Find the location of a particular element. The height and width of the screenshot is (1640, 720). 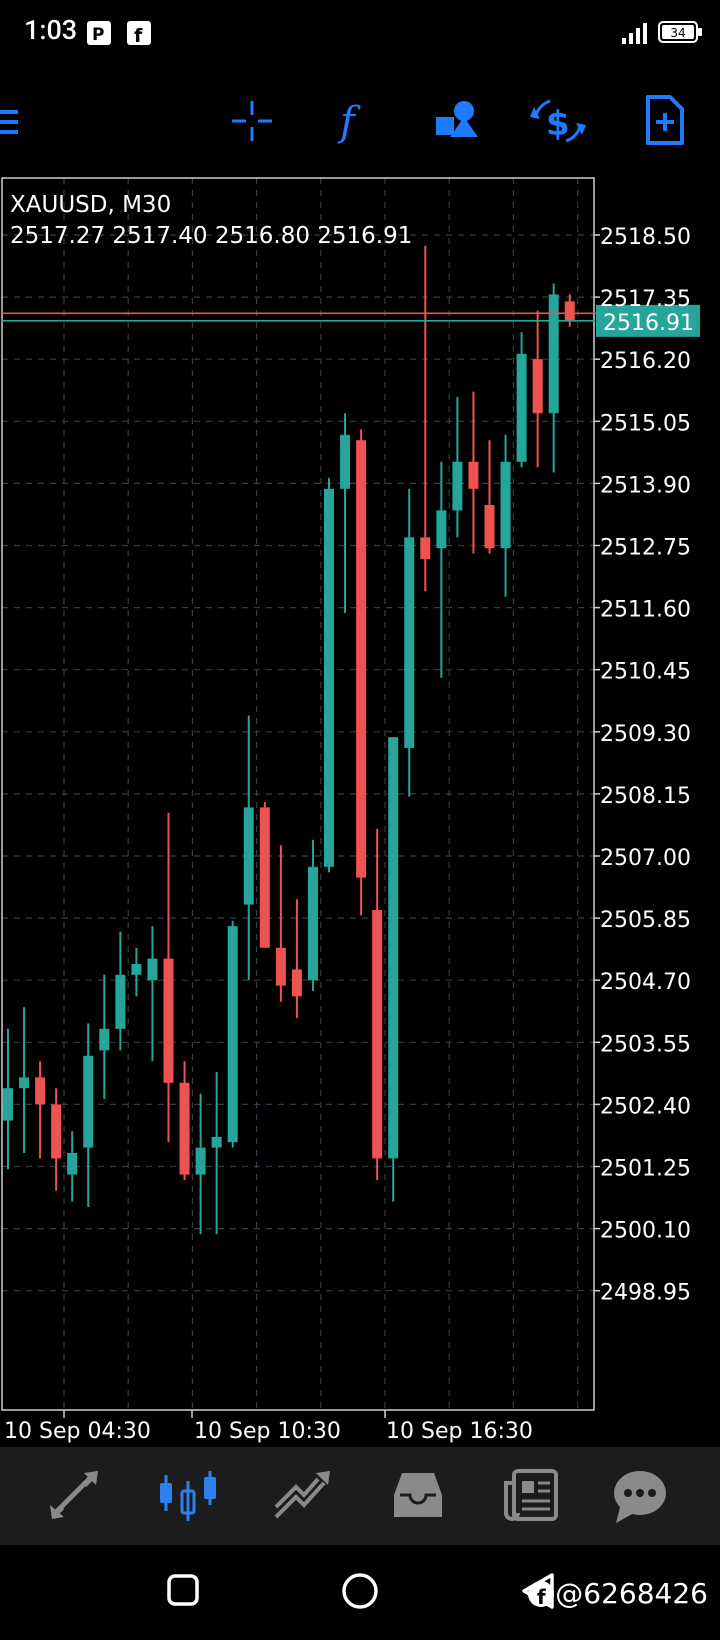

objects-button is located at coordinates (458, 121).